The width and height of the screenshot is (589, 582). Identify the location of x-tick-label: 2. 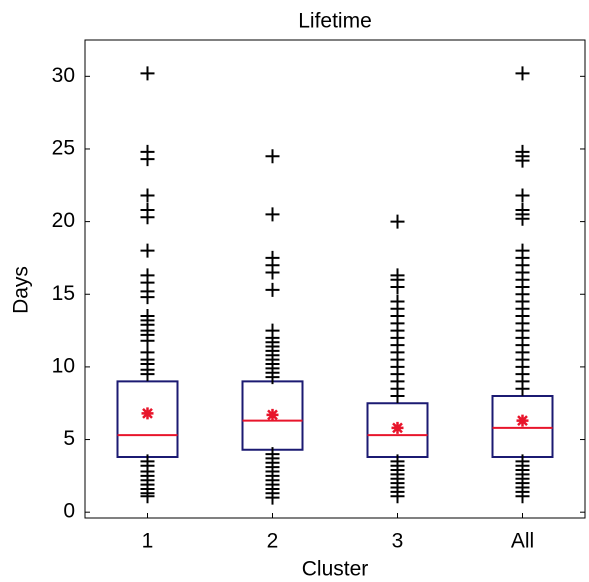
(273, 541).